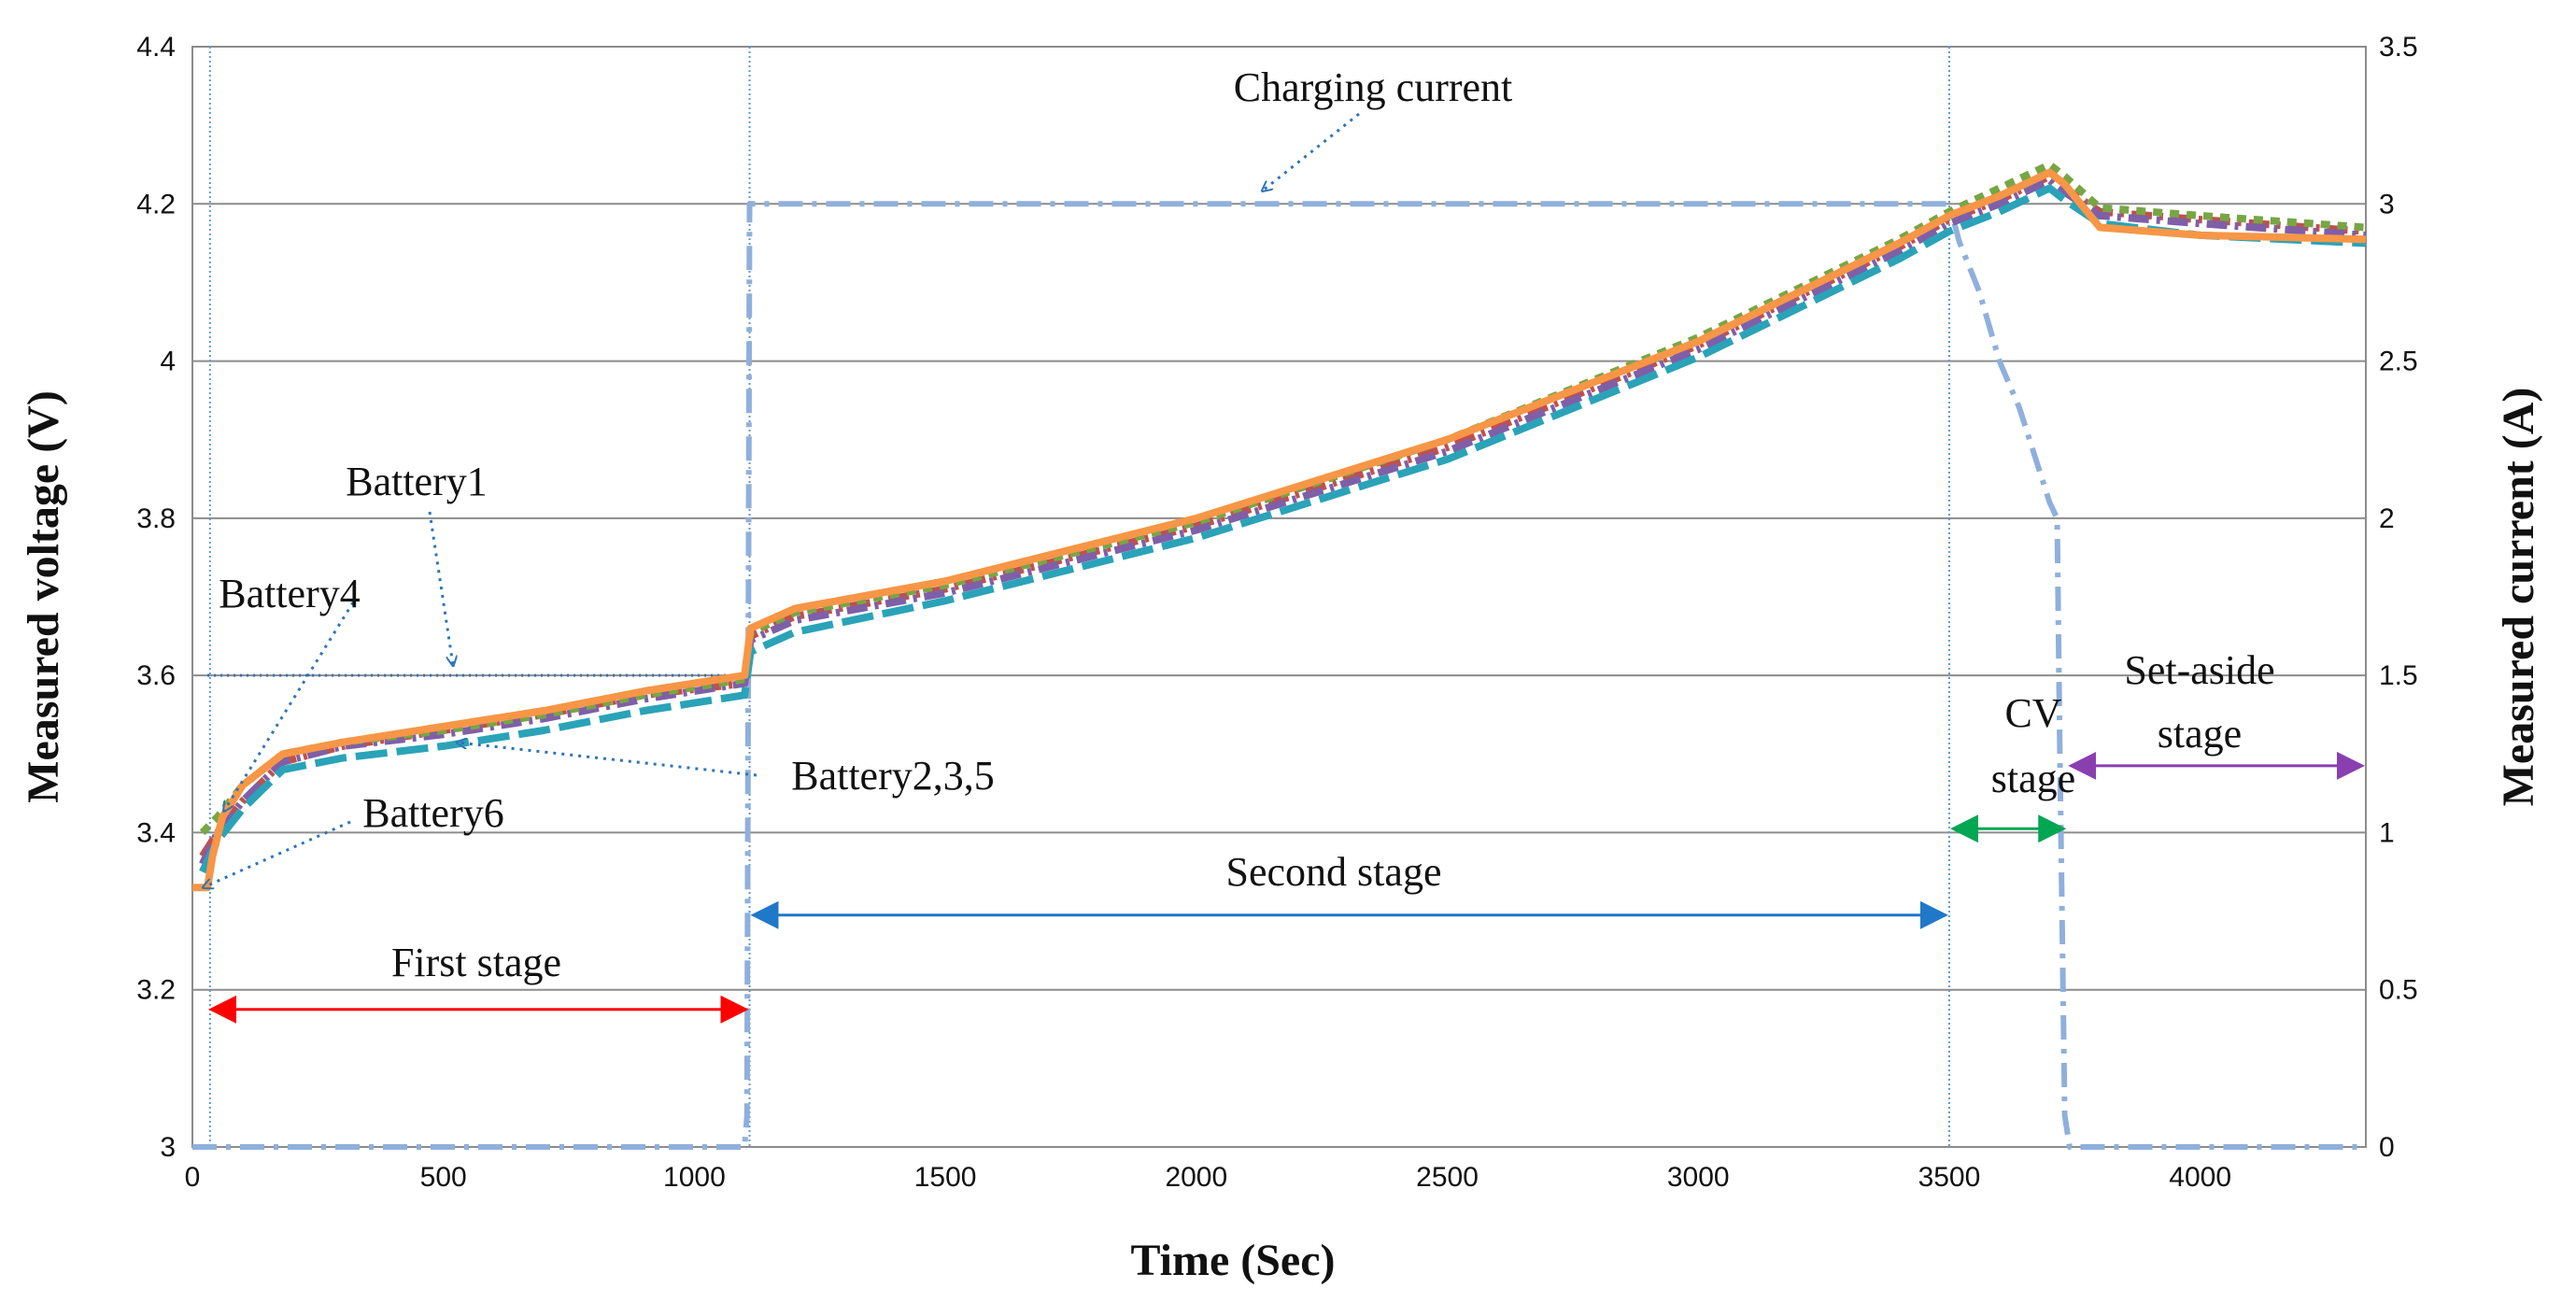 Image resolution: width=2576 pixels, height=1302 pixels. Describe the element at coordinates (2387, 519) in the screenshot. I see `y2-tick-label: 2` at that location.